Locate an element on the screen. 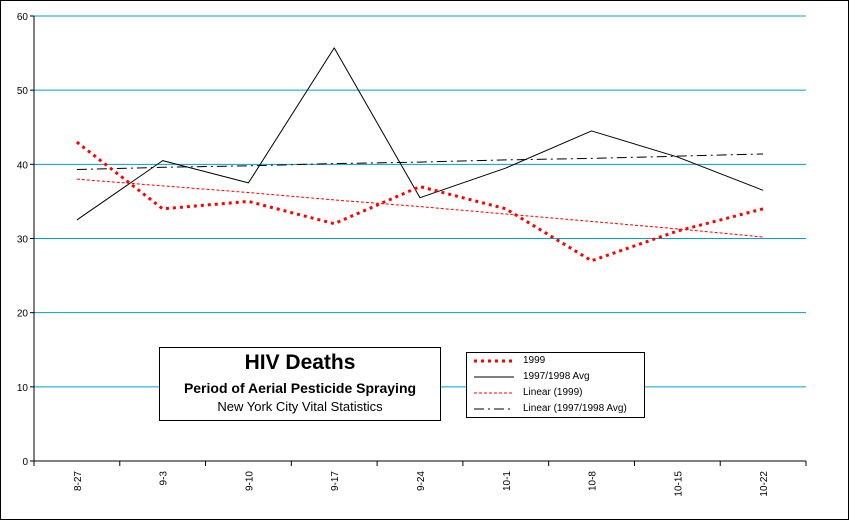 The width and height of the screenshot is (849, 520). legend-item-linear-1999: Linear (1999) is located at coordinates (557, 393).